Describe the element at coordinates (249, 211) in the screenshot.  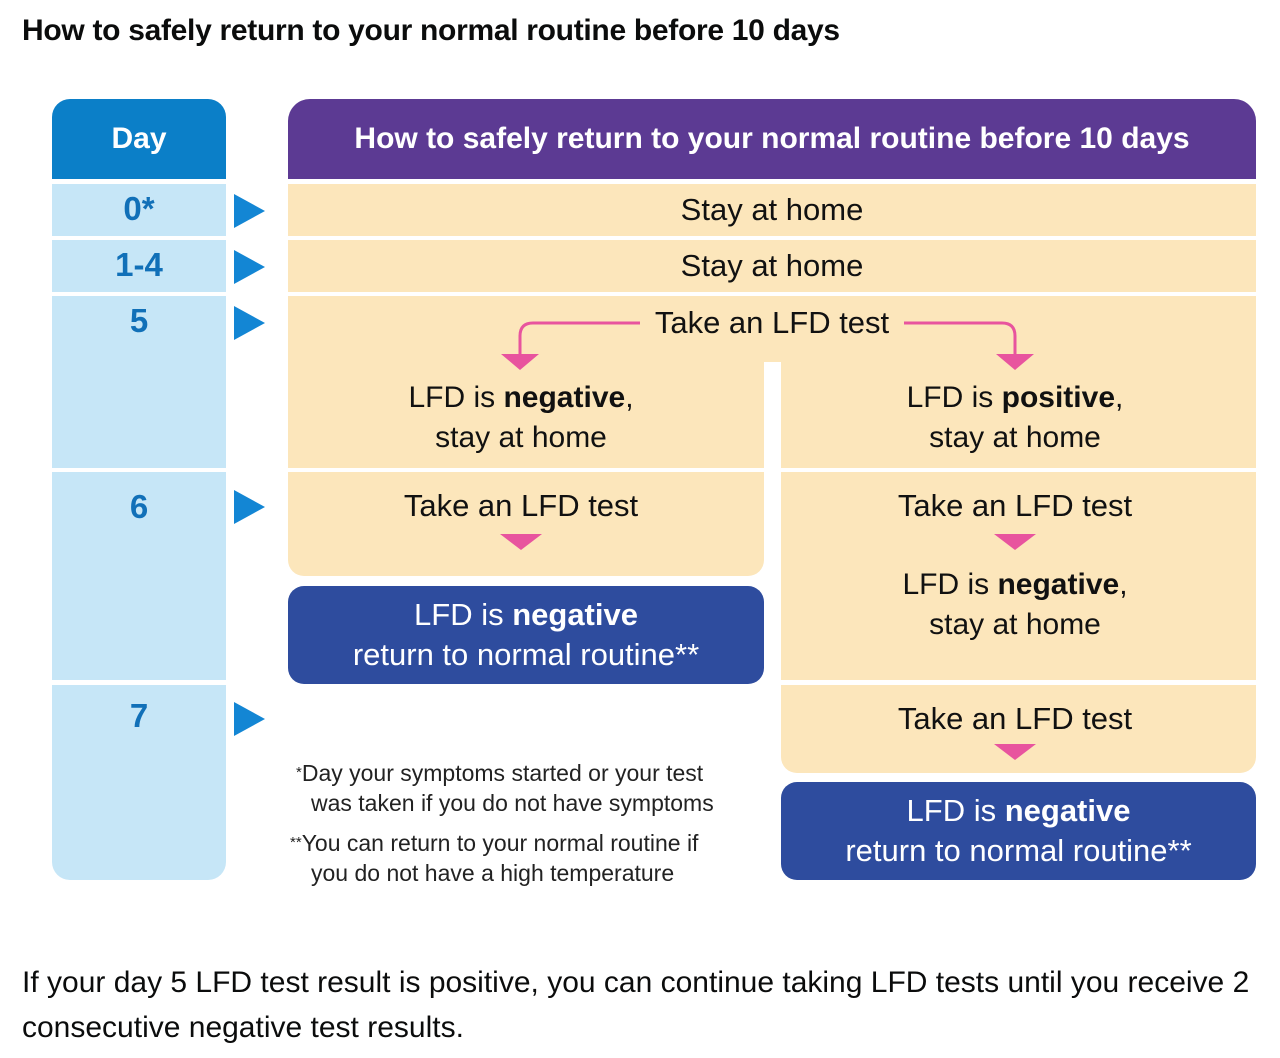
I see `day-0-arrow-icon` at that location.